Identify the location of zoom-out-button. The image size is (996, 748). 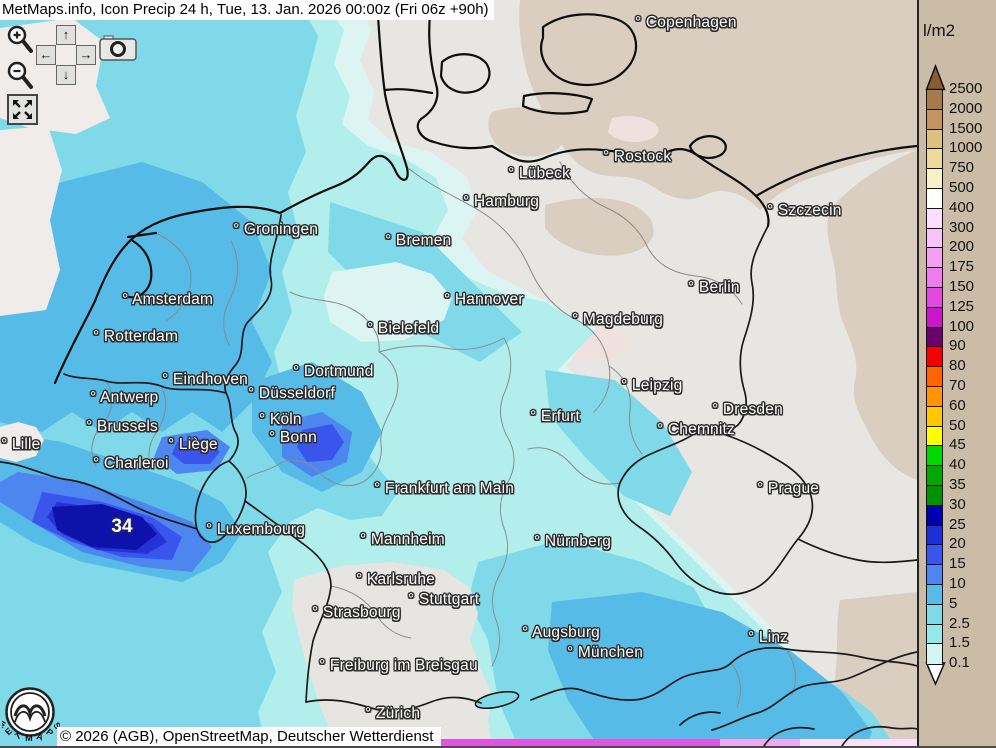
(20, 75).